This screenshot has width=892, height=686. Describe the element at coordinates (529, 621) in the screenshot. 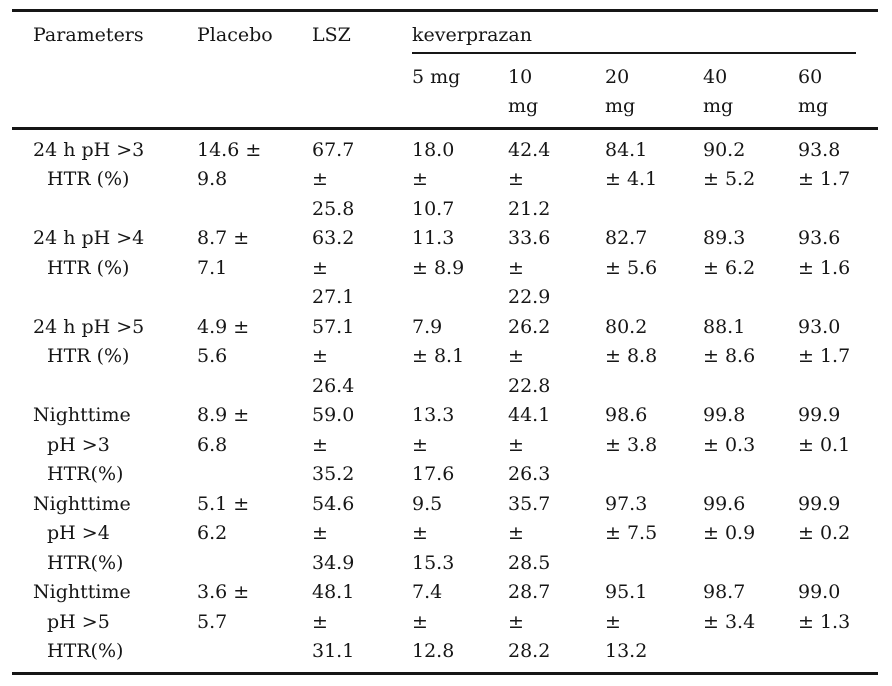

I see `value-cell: 28.7 ± 28.2` at that location.